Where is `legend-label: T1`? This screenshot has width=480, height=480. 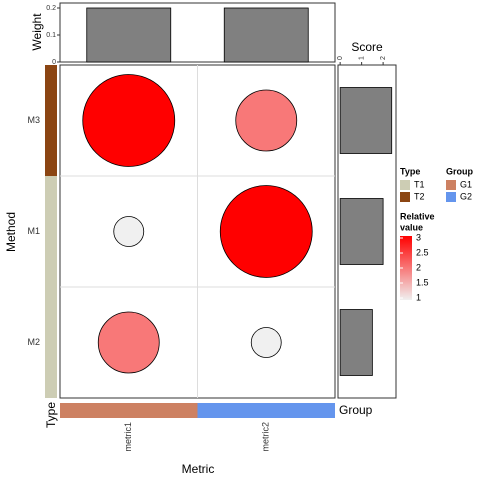 legend-label: T1 is located at coordinates (419, 184).